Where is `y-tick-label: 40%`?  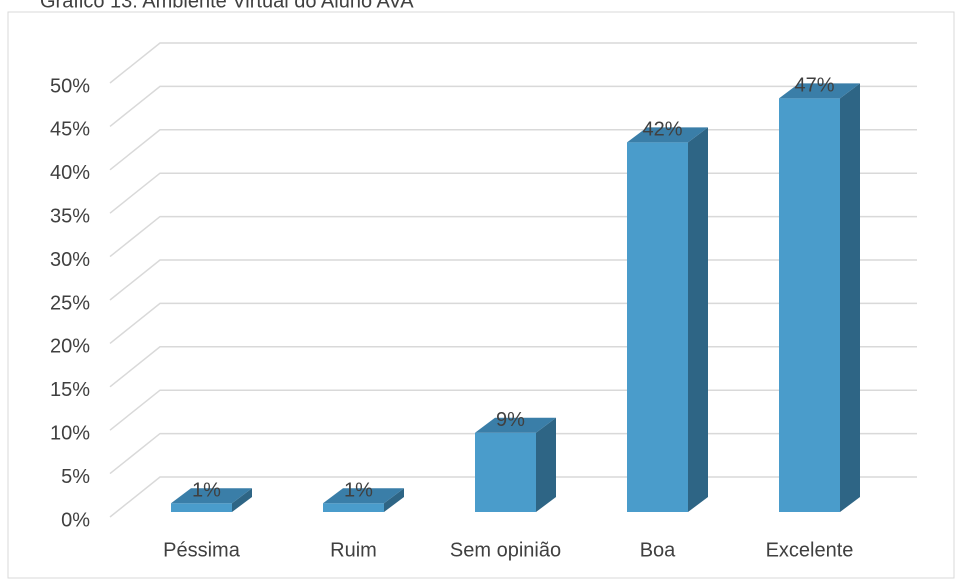 y-tick-label: 40% is located at coordinates (70, 173).